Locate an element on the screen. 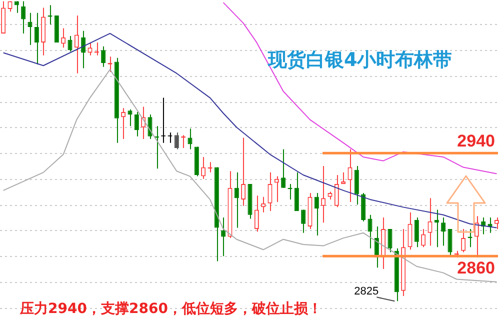  ref-line-label: 2860 is located at coordinates (476, 268).